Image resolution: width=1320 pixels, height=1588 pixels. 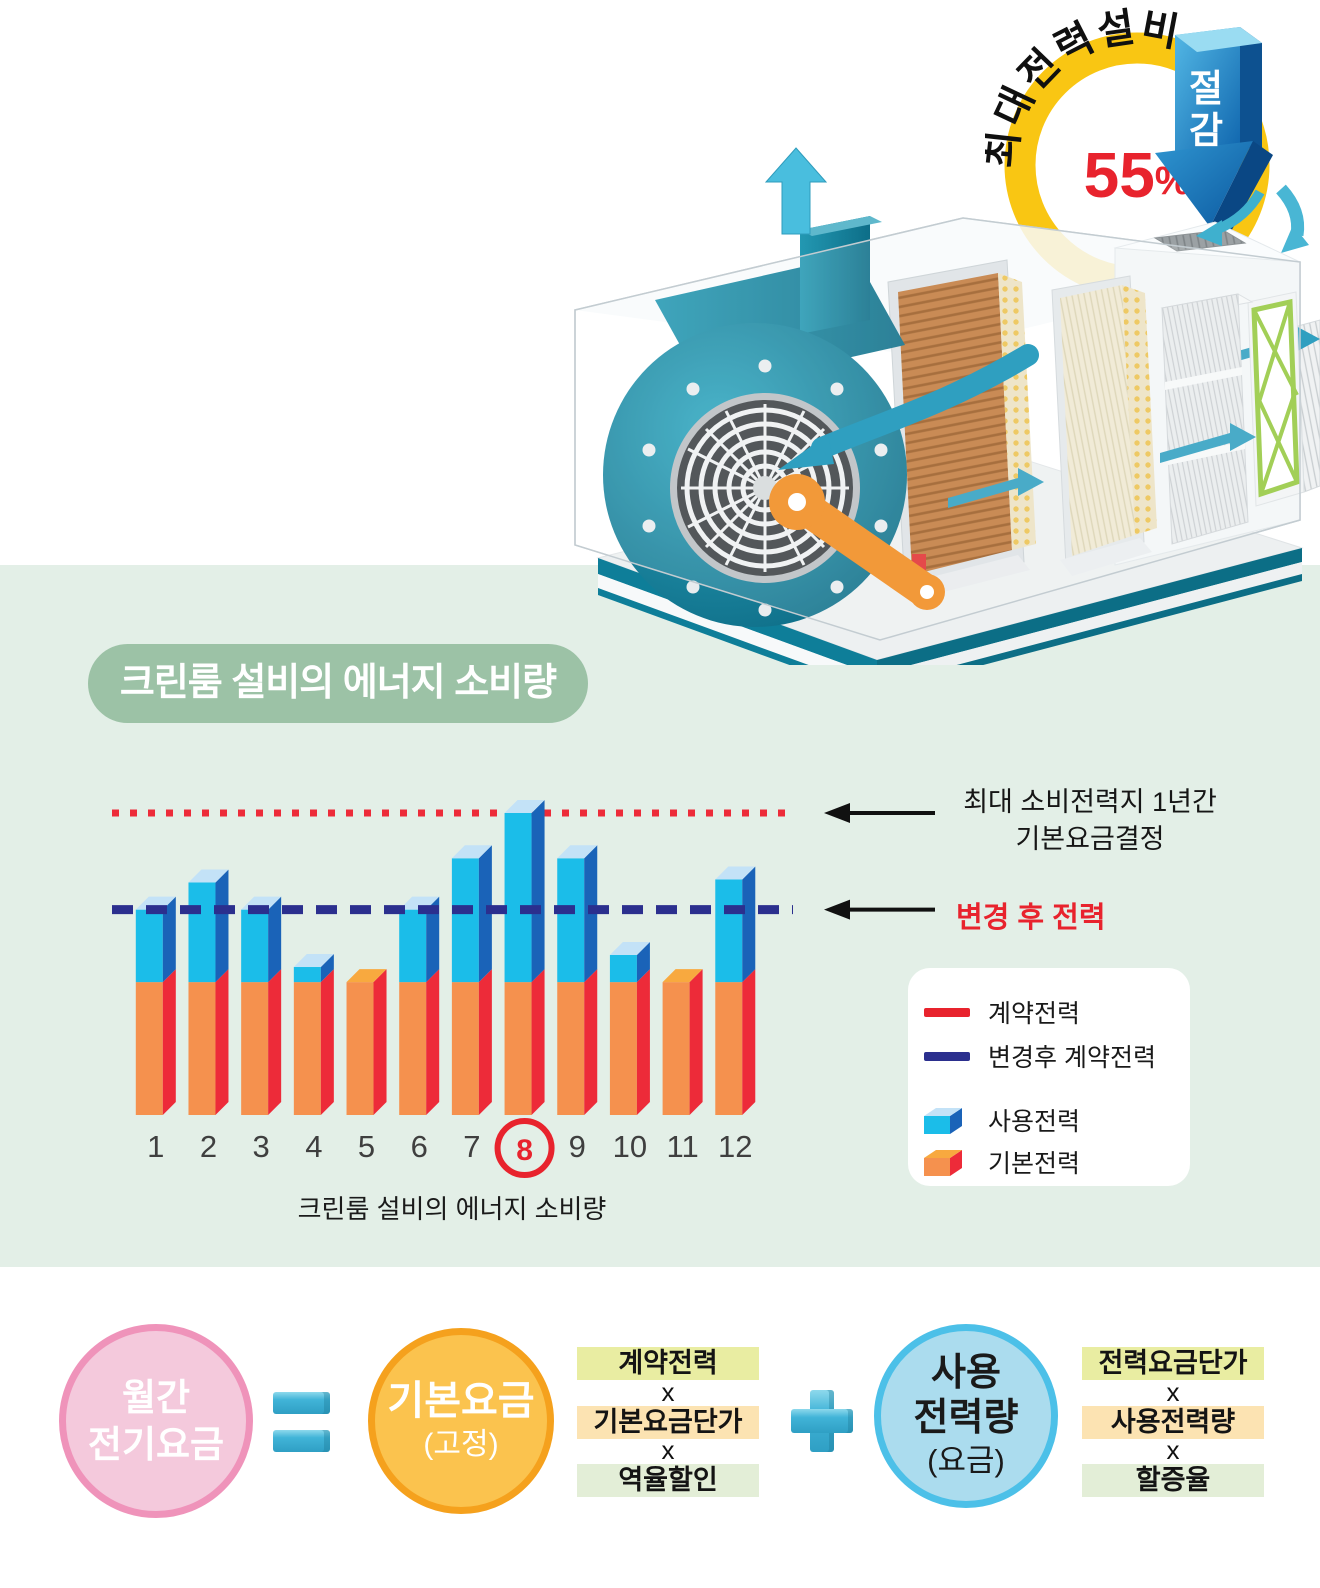 I want to click on navy-line-swatch, so click(x=947, y=1056).